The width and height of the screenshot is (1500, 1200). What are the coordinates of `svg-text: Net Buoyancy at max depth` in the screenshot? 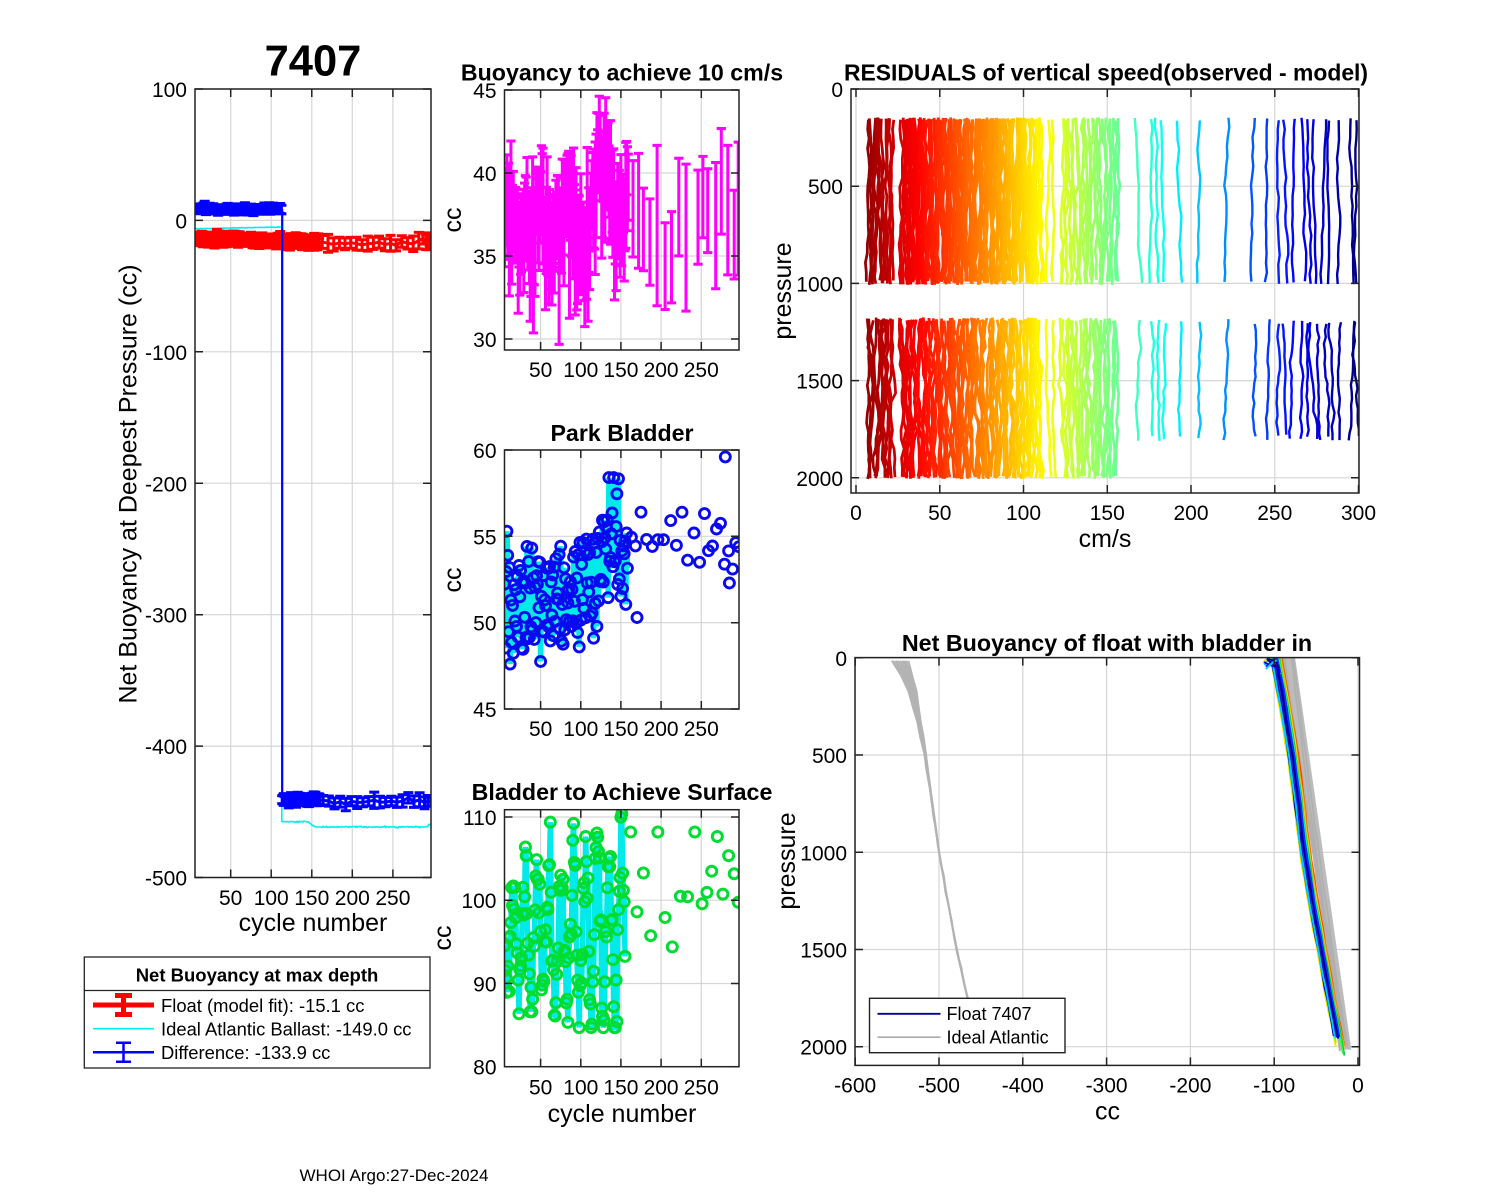 It's located at (257, 975).